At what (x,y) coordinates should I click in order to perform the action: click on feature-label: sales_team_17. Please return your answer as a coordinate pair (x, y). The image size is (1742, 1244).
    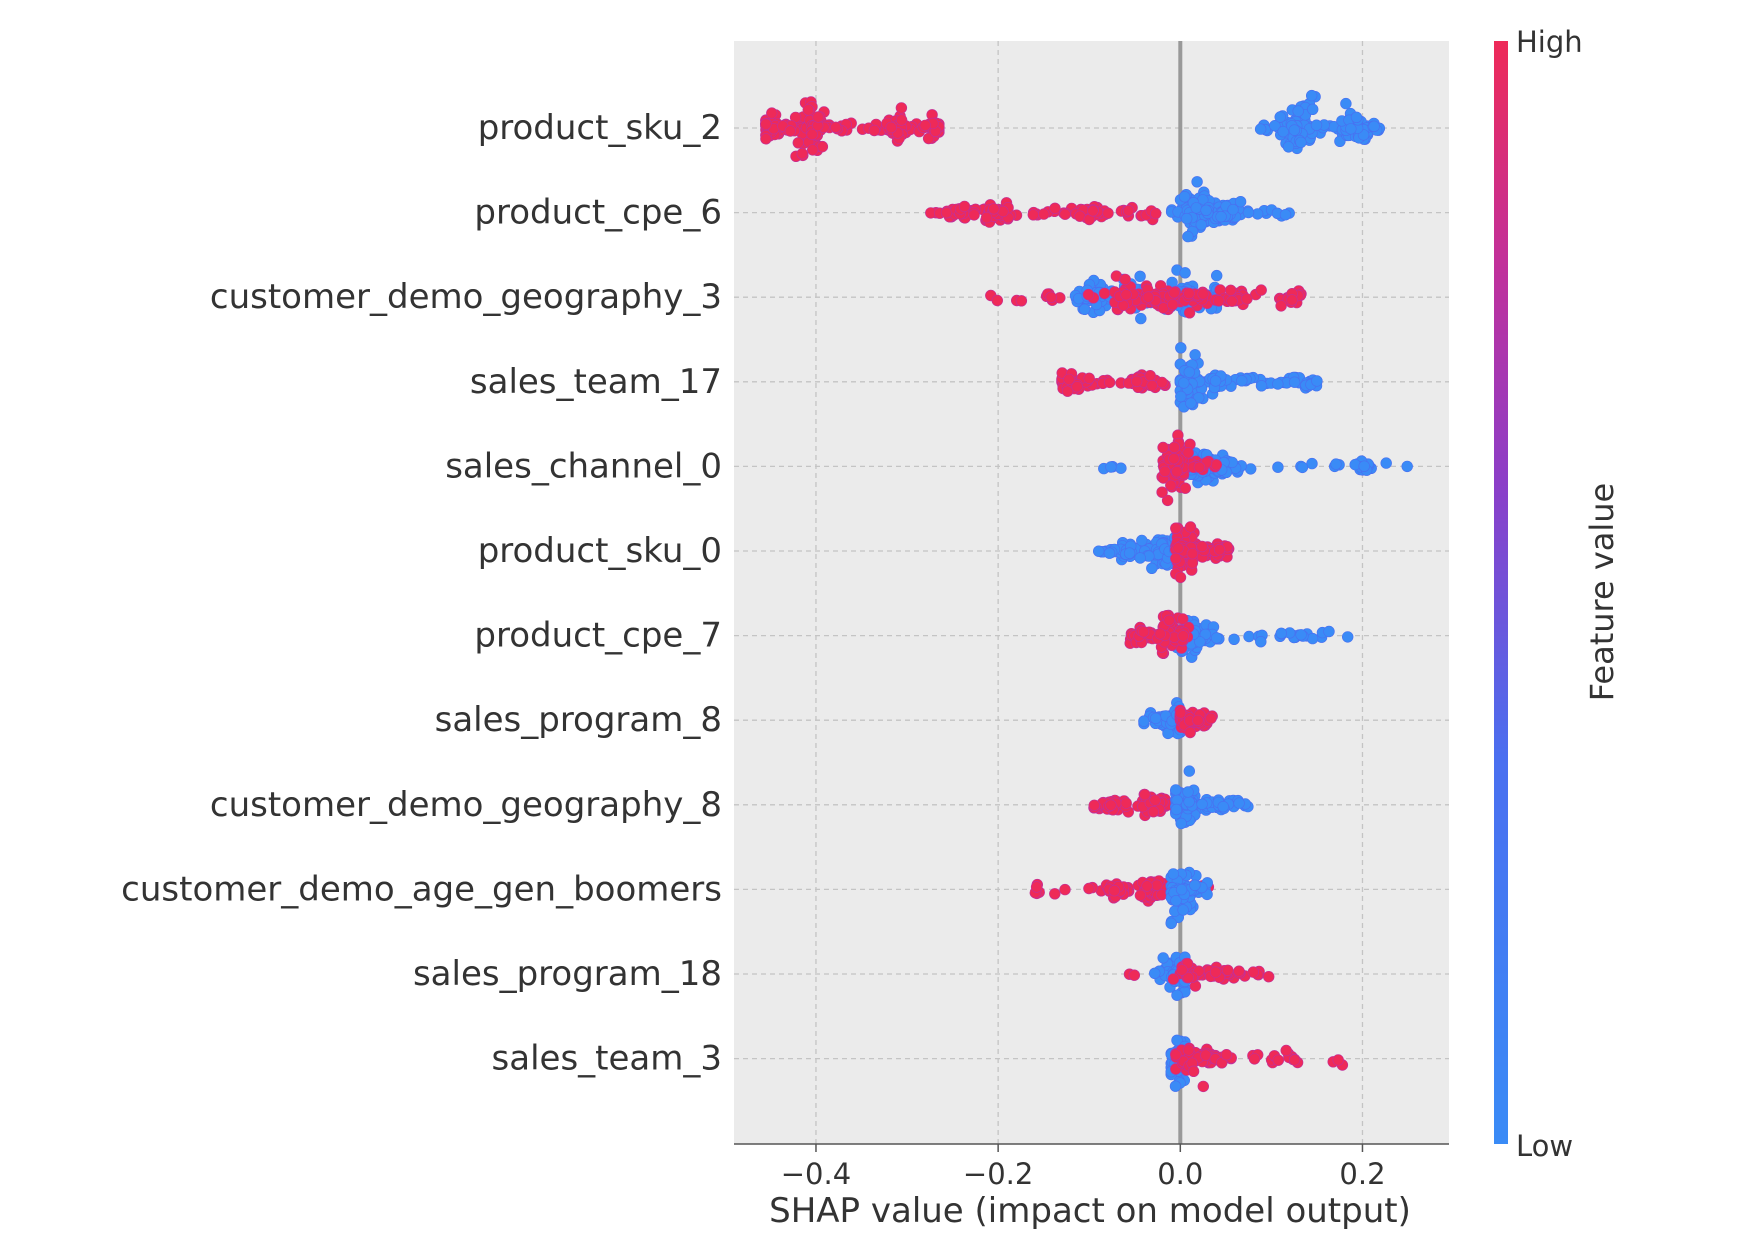
    Looking at the image, I should click on (596, 382).